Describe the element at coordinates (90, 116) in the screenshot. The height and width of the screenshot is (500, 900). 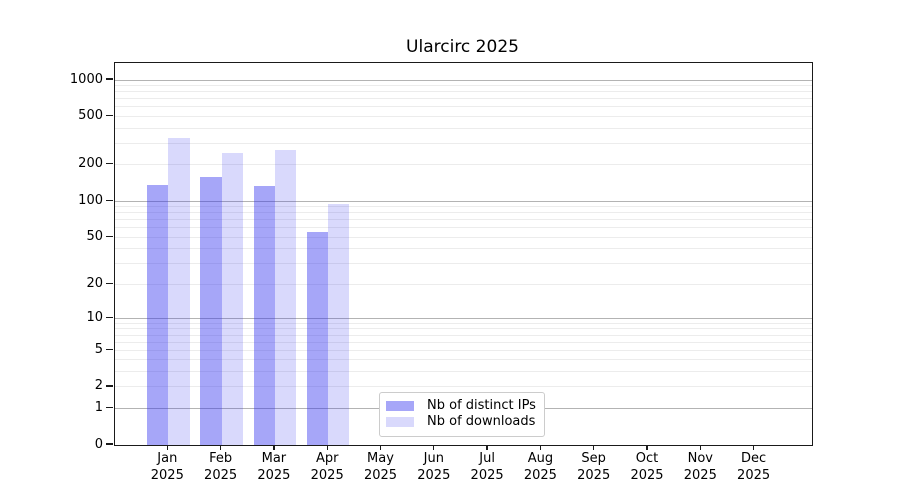
I see `y-tick-label: 500` at that location.